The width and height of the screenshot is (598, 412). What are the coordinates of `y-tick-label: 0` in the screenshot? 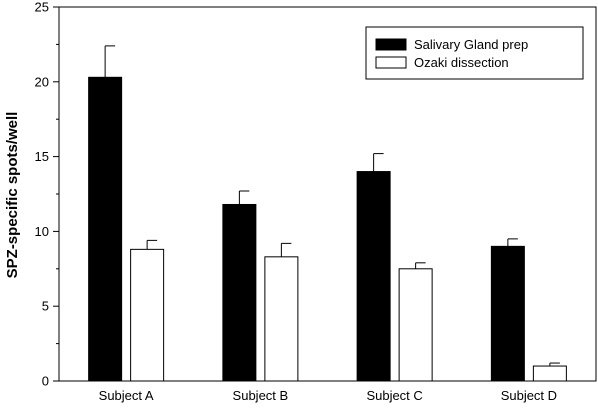 It's located at (45, 381).